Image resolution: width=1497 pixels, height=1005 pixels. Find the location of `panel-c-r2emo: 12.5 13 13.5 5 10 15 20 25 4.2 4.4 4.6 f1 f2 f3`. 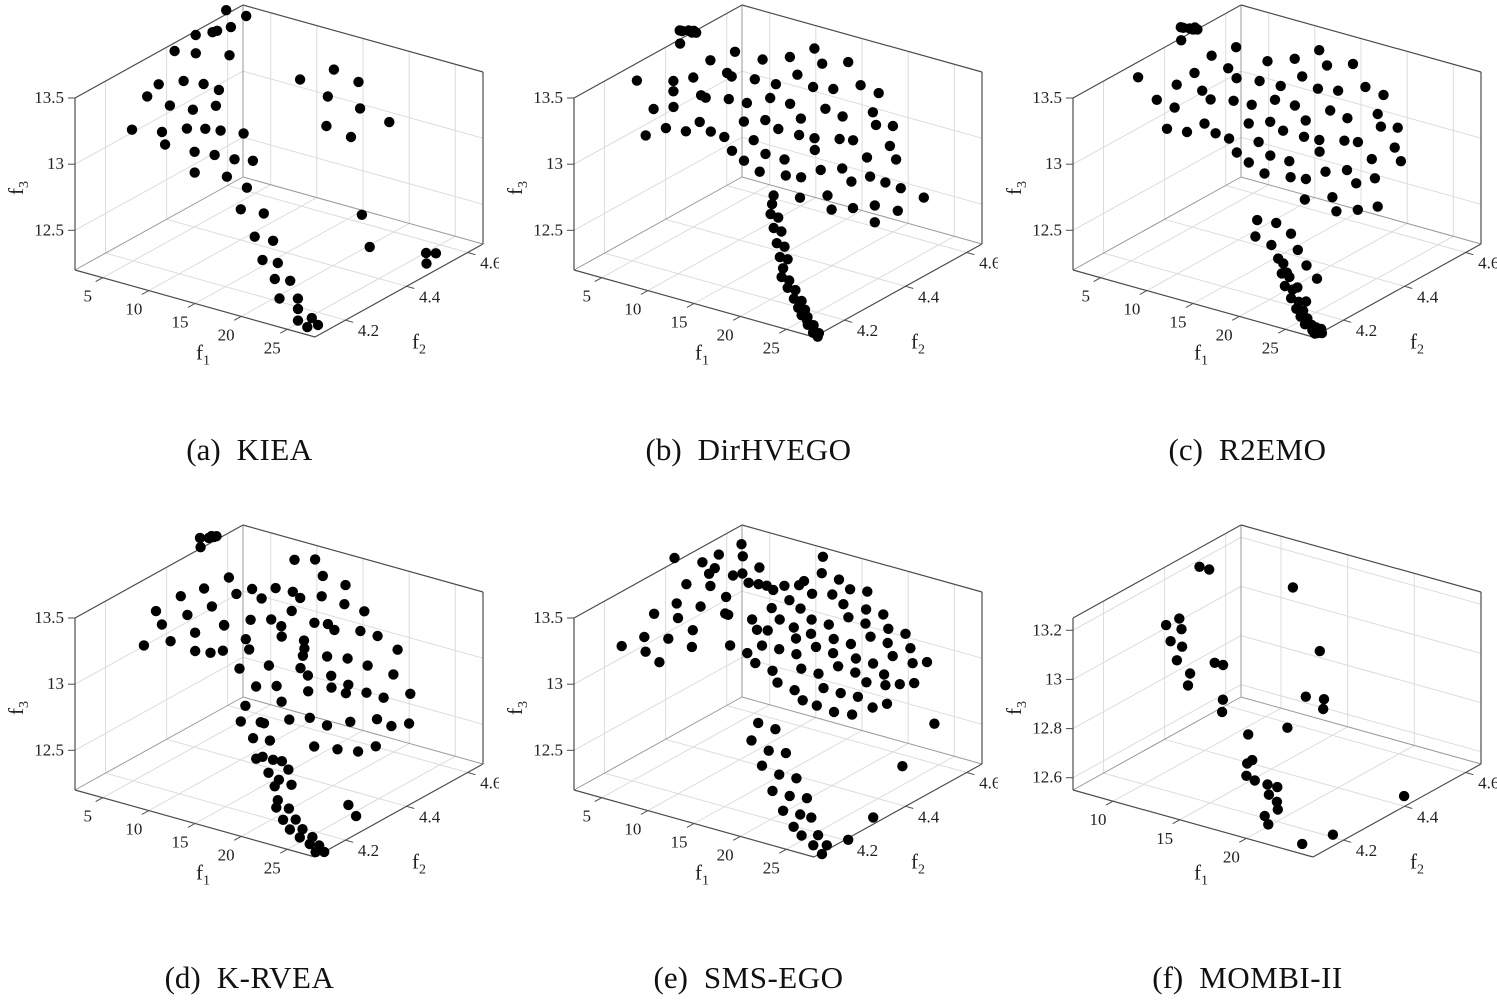

panel-c-r2emo: 12.5 13 13.5 5 10 15 20 25 4.2 4.4 4.6 f1 f2 f3 is located at coordinates (1247, 215).